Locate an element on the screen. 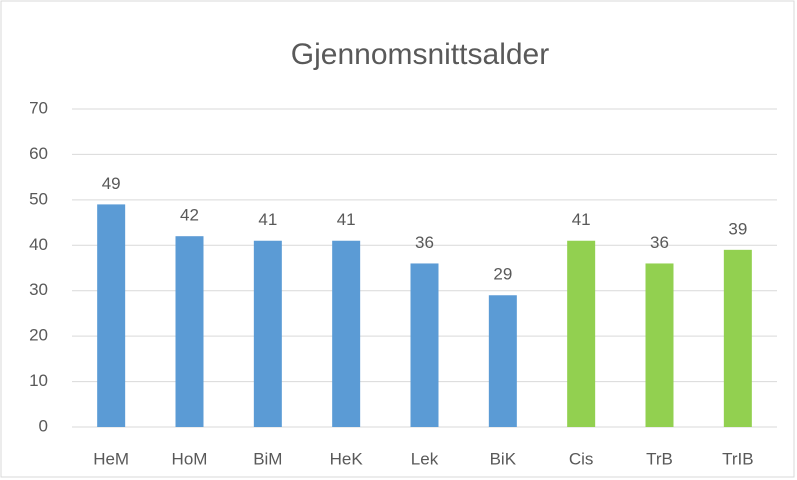 The height and width of the screenshot is (480, 797). x-tick-label: HeK is located at coordinates (347, 458).